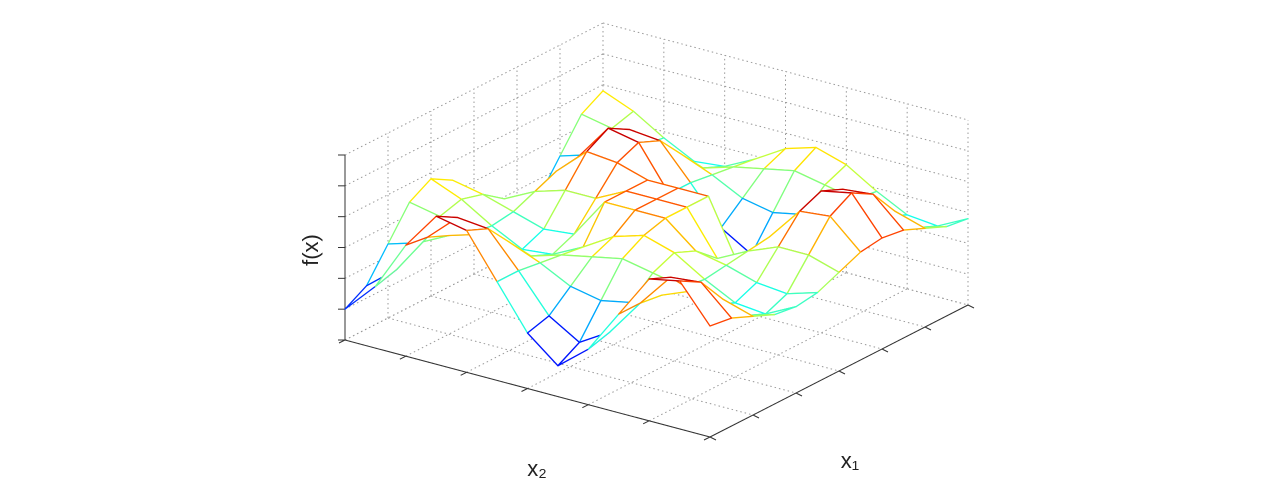 Image resolution: width=1280 pixels, height=500 pixels. Describe the element at coordinates (310, 250) in the screenshot. I see `z-axis-label: f(x)` at that location.